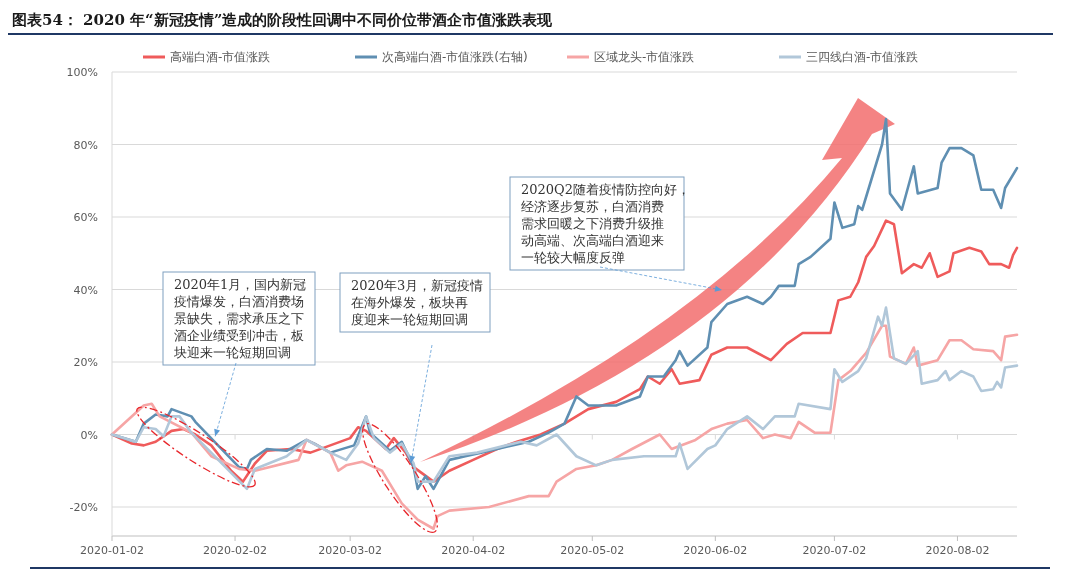 The height and width of the screenshot is (573, 1080). I want to click on x-tick-label: 2020-02-02, so click(235, 550).